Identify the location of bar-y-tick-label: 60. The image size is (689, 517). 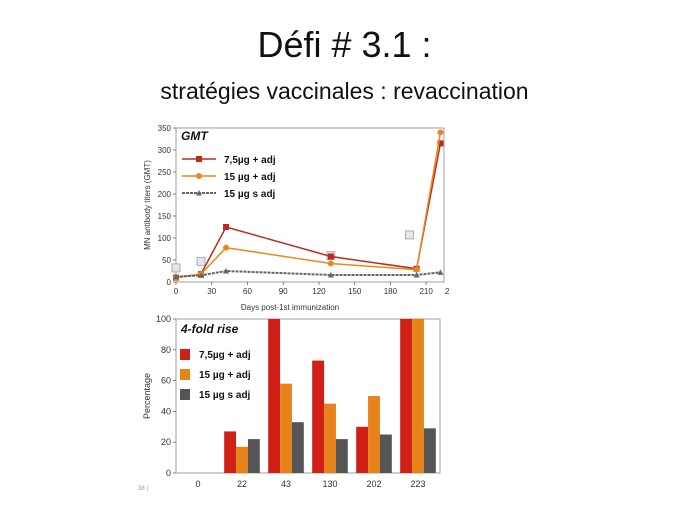
(166, 381).